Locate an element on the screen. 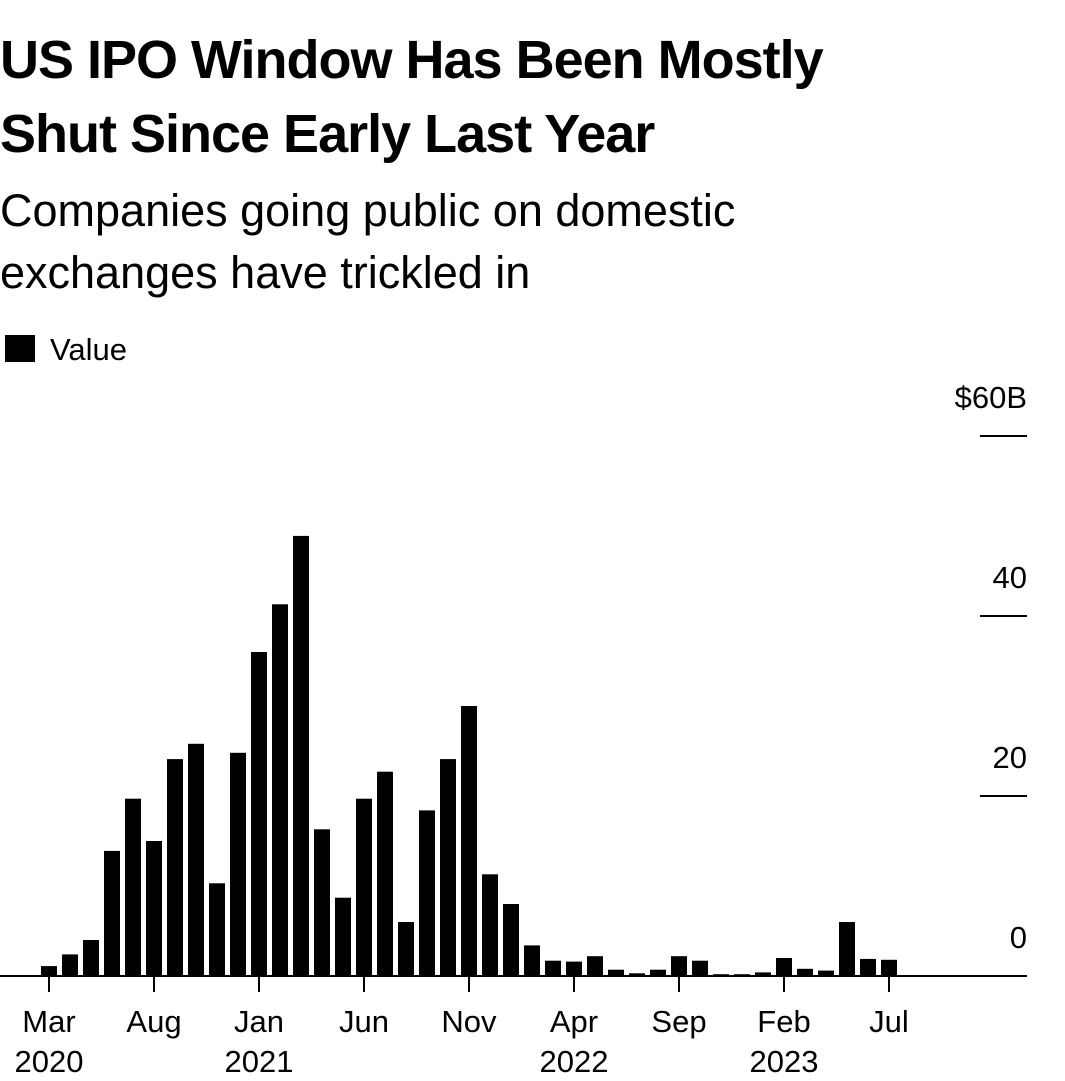  x-tick-label: Jun is located at coordinates (364, 1021).